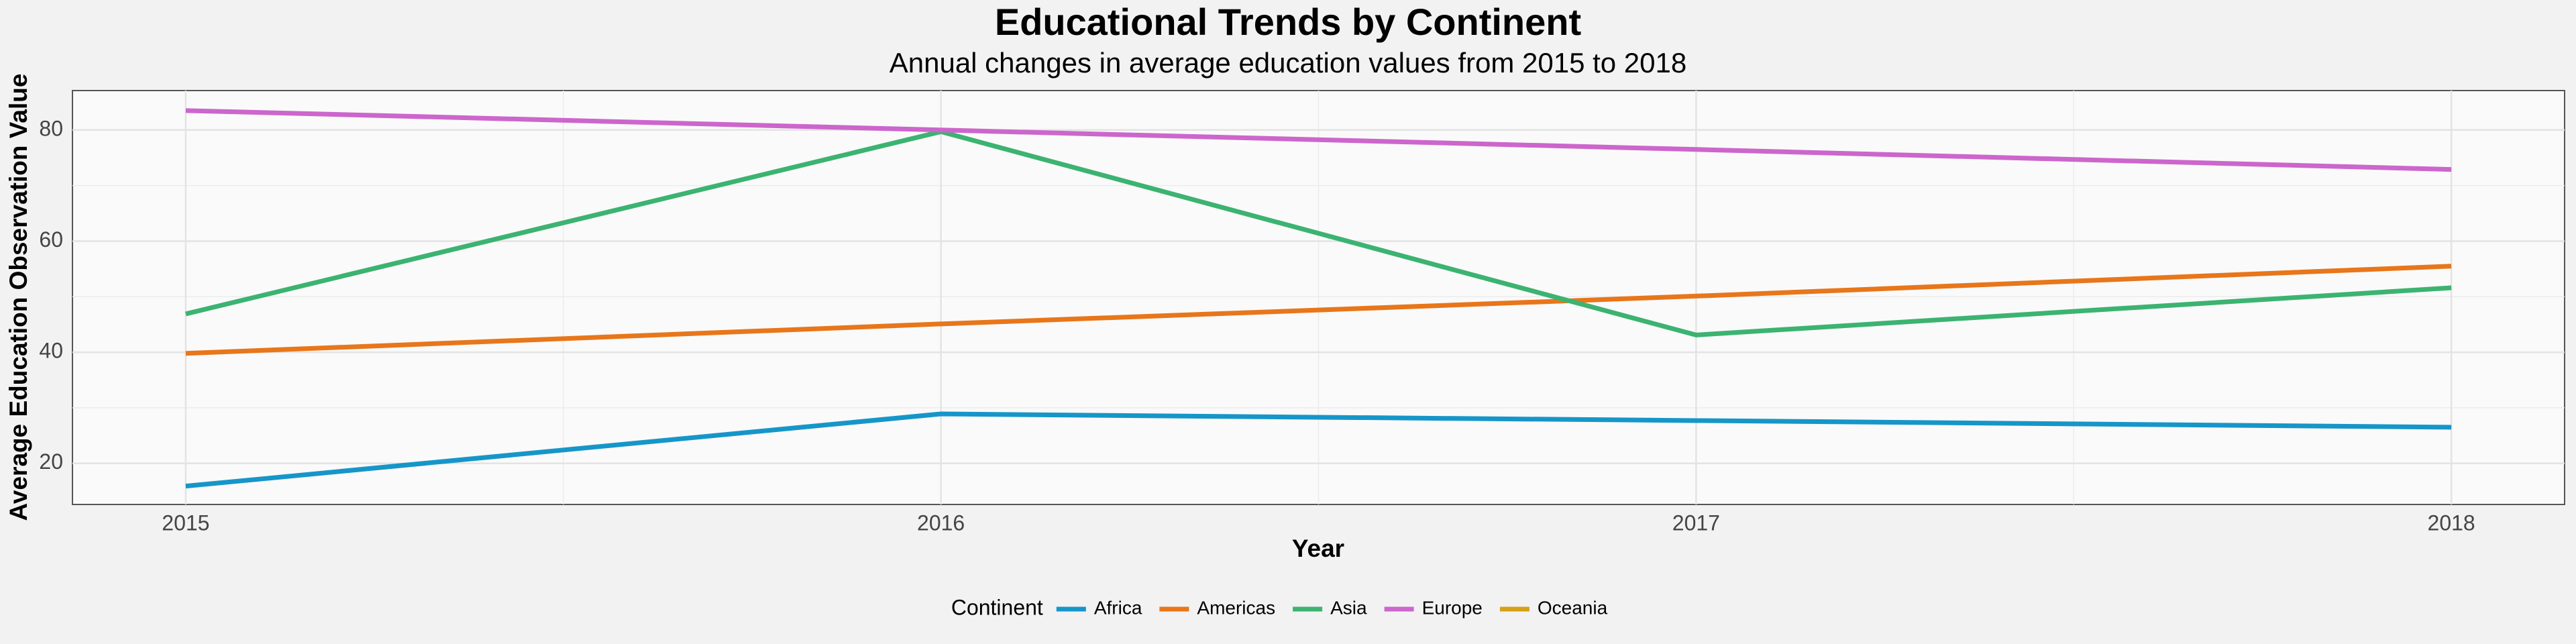  What do you see at coordinates (1236, 607) in the screenshot?
I see `legend-label: Americas` at bounding box center [1236, 607].